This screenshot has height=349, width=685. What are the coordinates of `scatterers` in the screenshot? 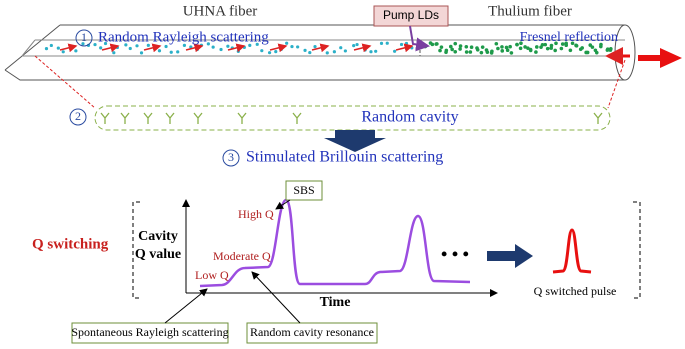 It's located at (351, 118).